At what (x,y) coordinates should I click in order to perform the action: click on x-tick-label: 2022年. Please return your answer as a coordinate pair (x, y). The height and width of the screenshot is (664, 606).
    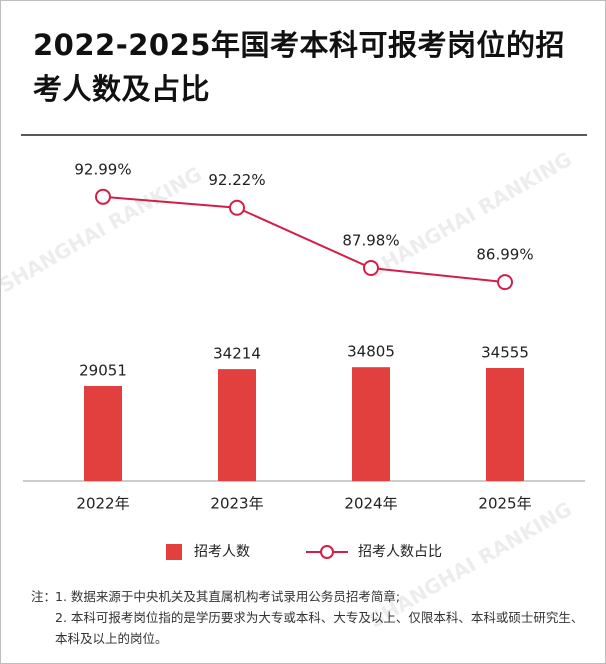
    Looking at the image, I should click on (102, 504).